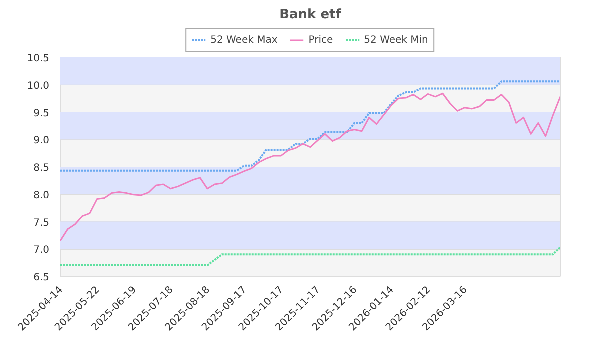 The width and height of the screenshot is (600, 350). I want to click on y-tick-label: 7.5, so click(42, 223).